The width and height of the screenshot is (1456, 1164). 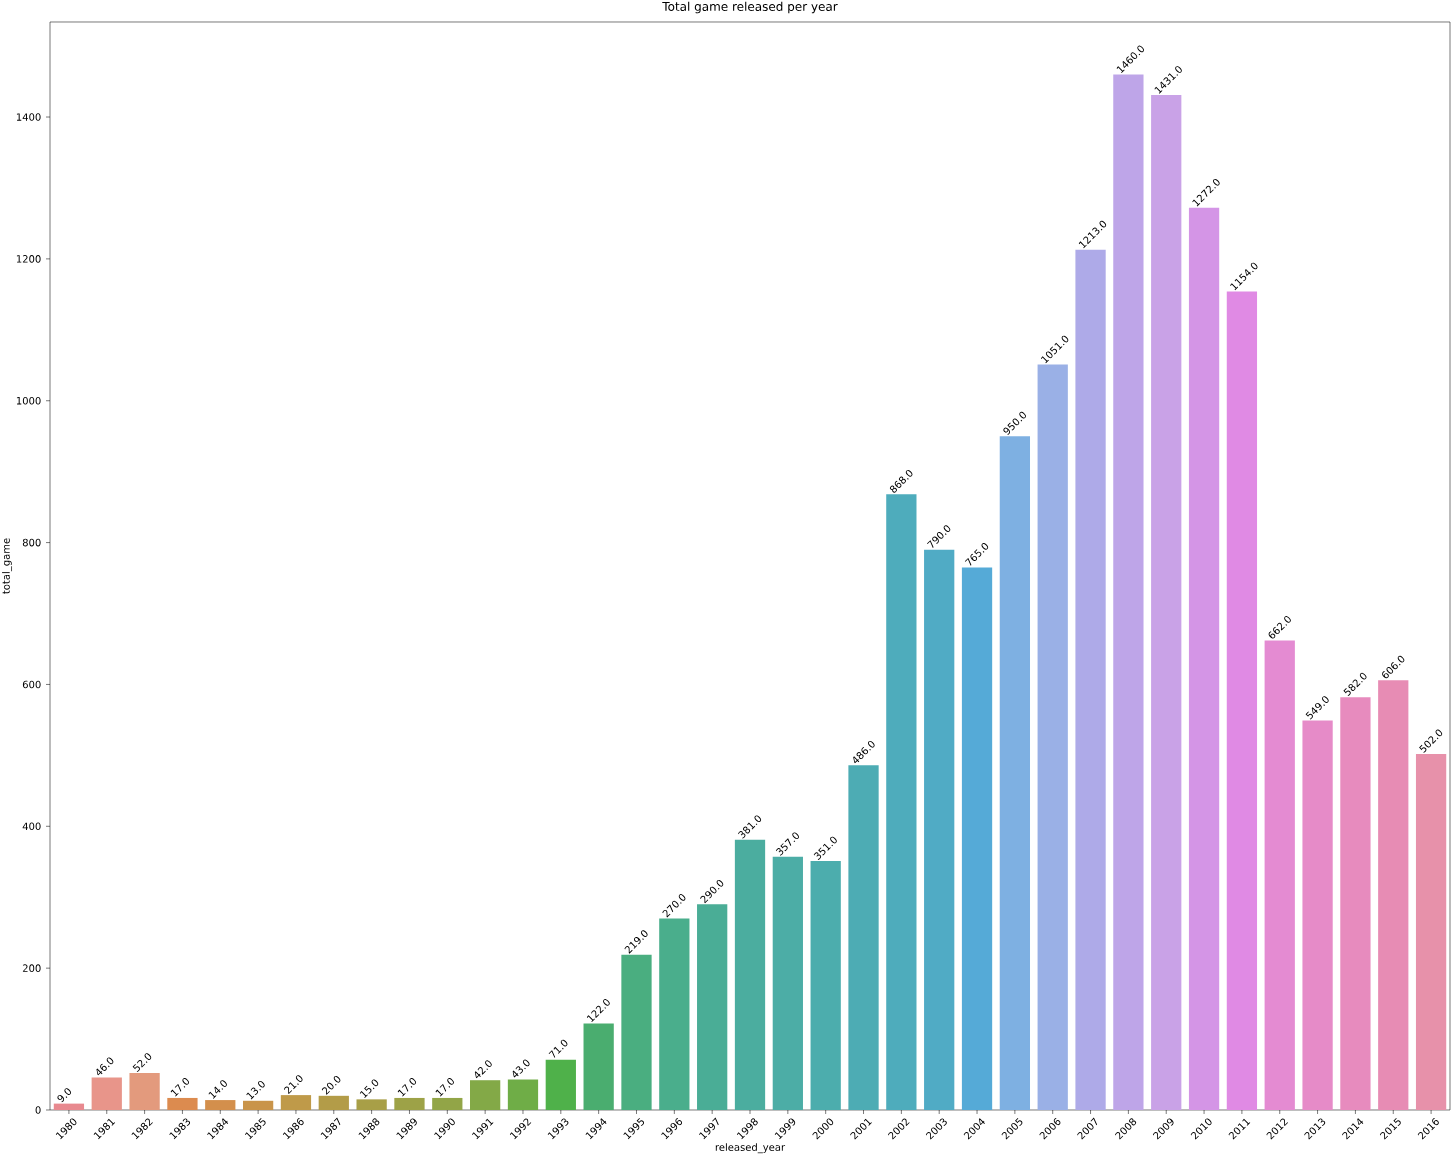 I want to click on y-tick-label: 600, so click(x=31, y=684).